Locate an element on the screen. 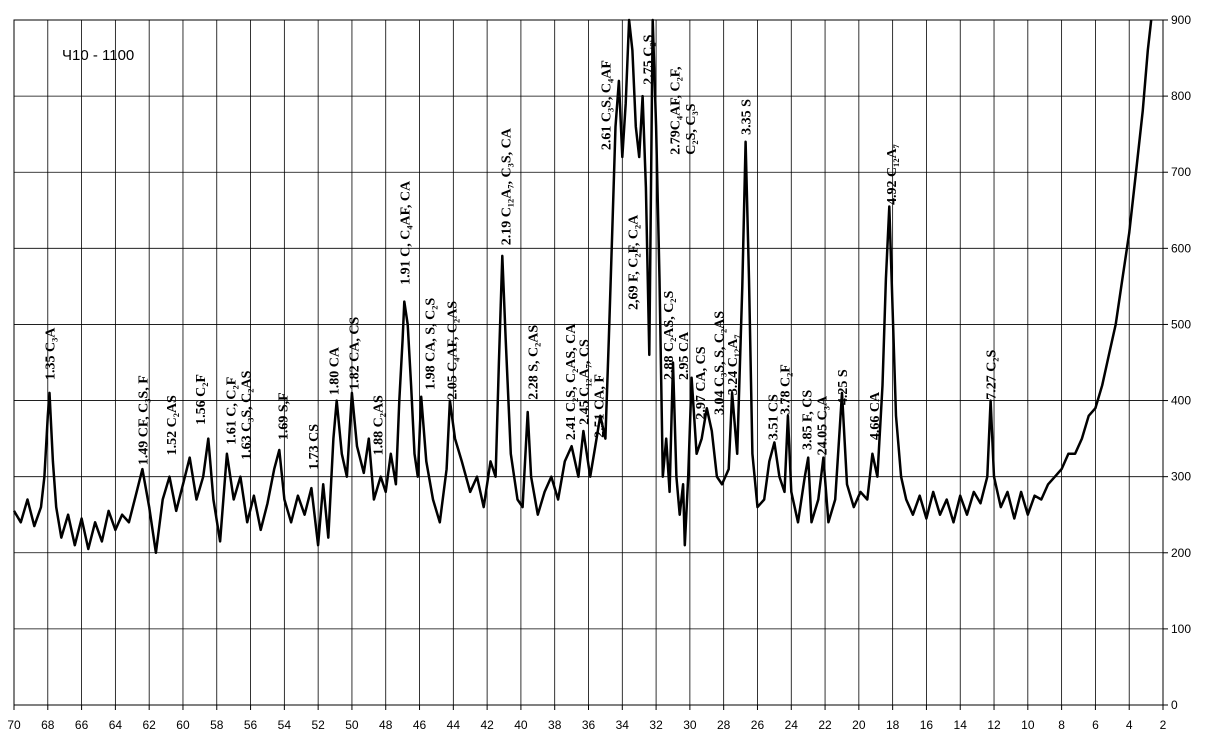 This screenshot has width=1207, height=741. x-tick-label: 64 is located at coordinates (116, 725).